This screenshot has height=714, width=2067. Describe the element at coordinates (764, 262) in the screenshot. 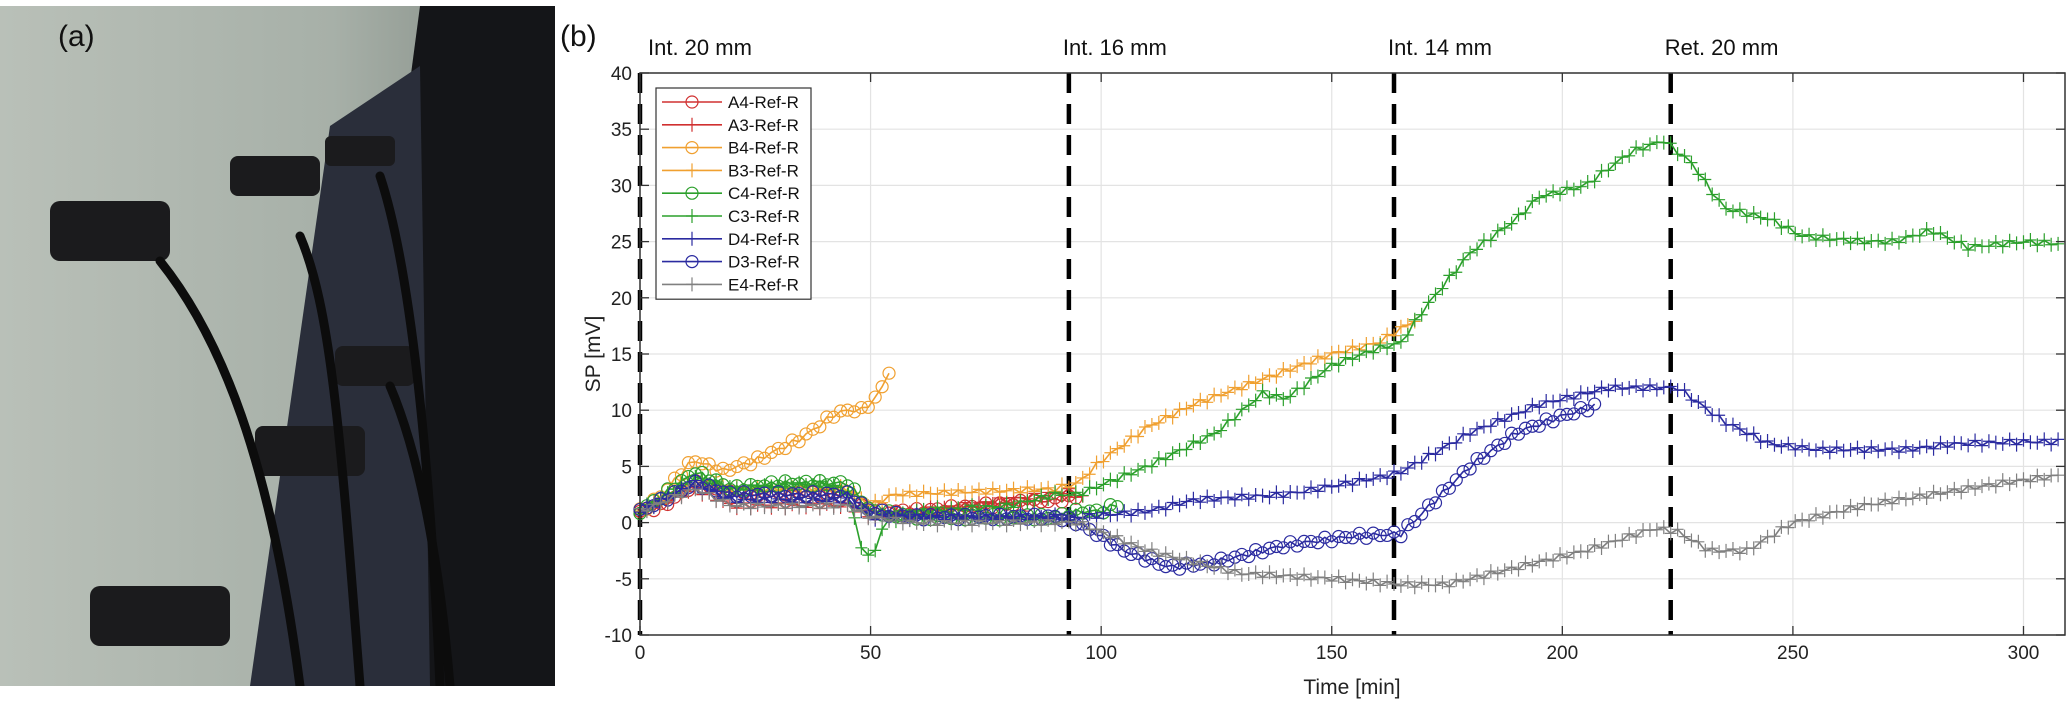

I see `legend-entry: D3-Ref-R` at that location.